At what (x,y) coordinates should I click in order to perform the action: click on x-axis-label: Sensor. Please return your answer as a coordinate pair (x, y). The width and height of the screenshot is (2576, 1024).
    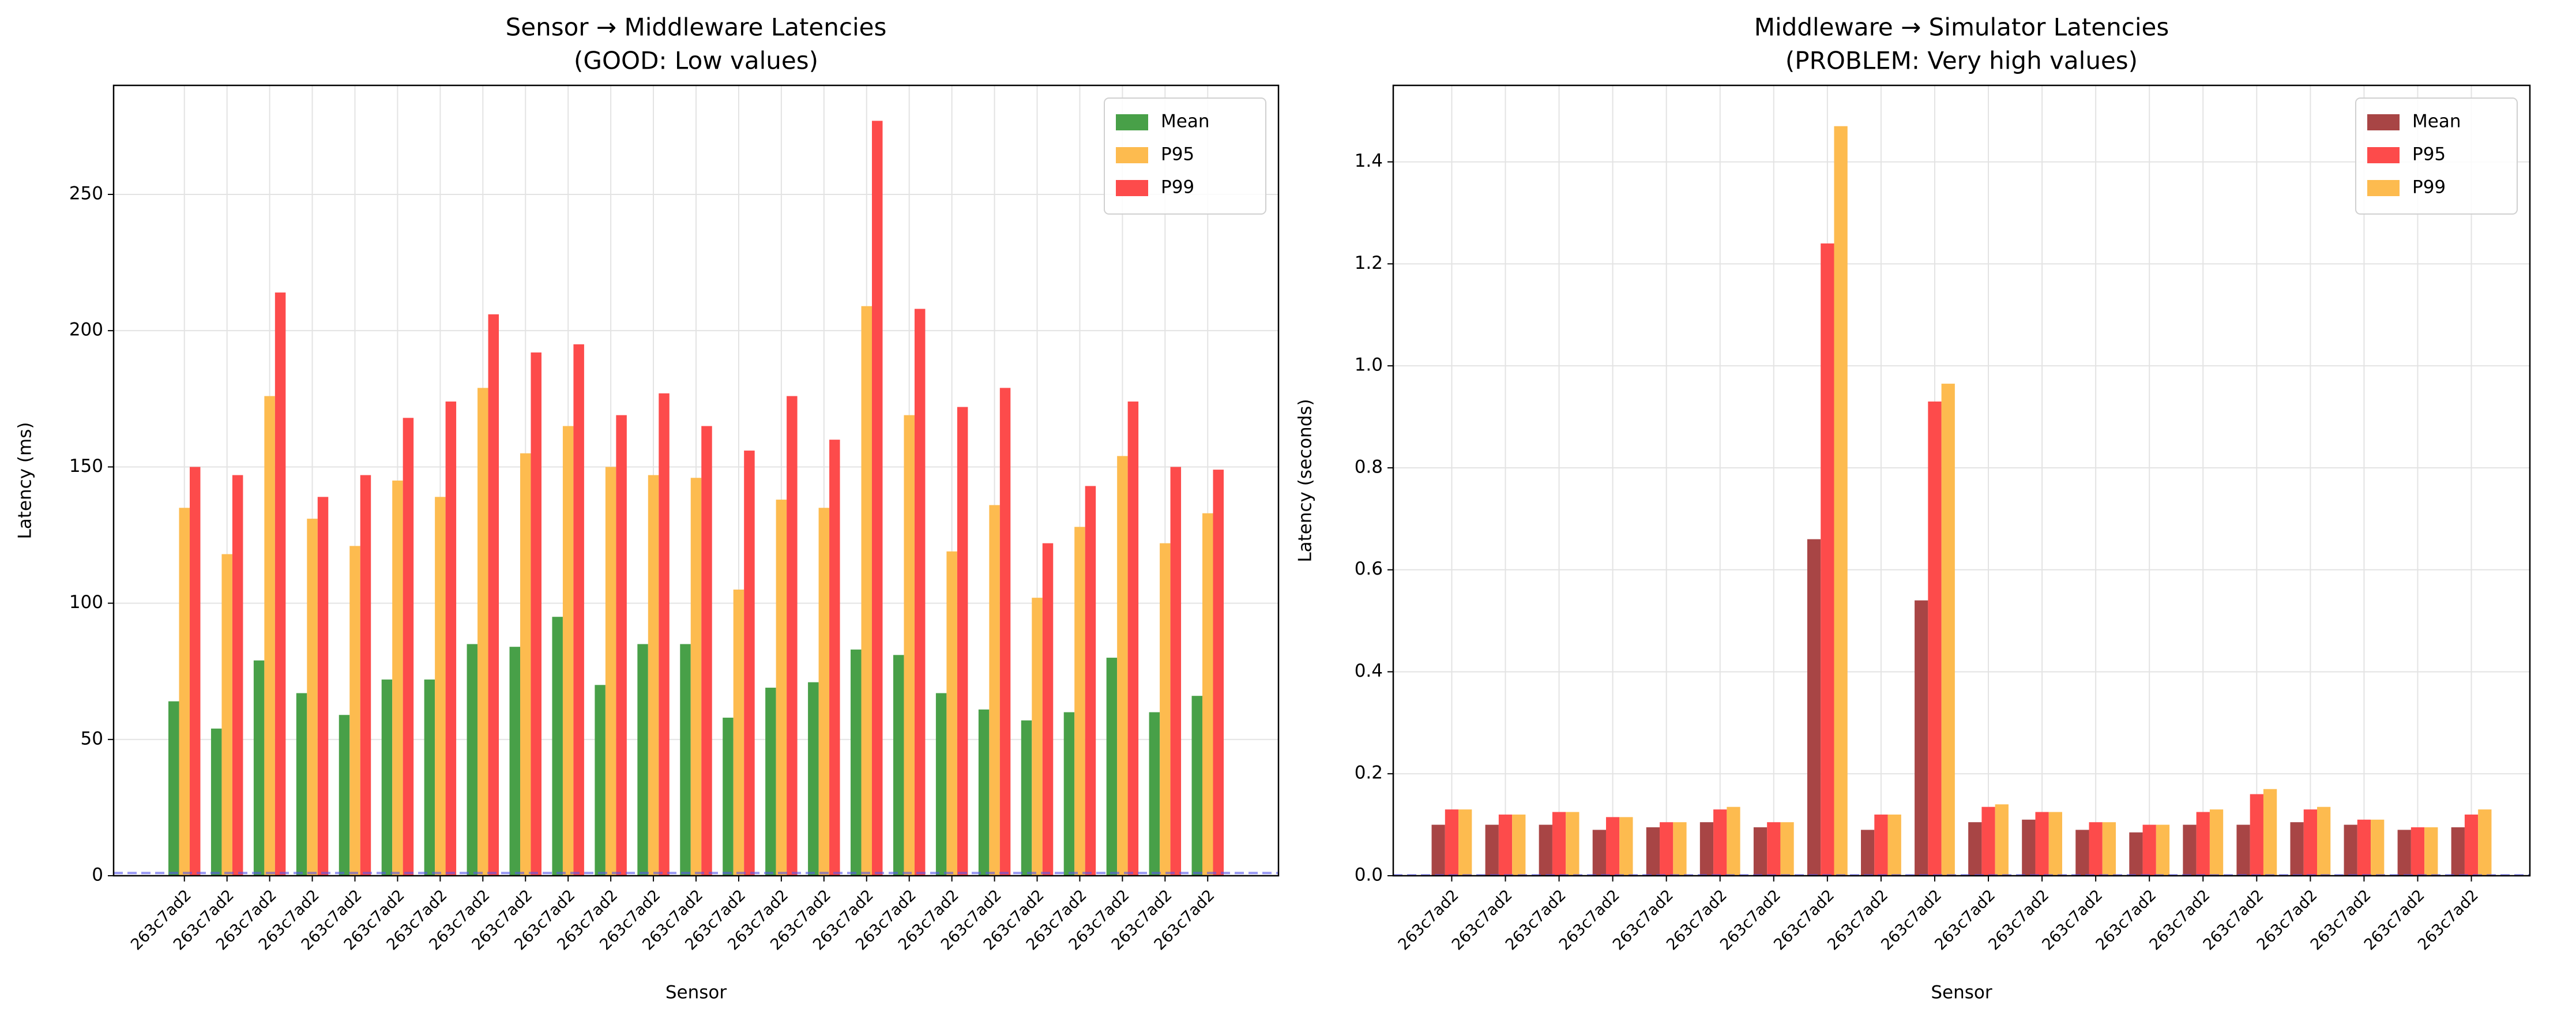
    Looking at the image, I should click on (696, 992).